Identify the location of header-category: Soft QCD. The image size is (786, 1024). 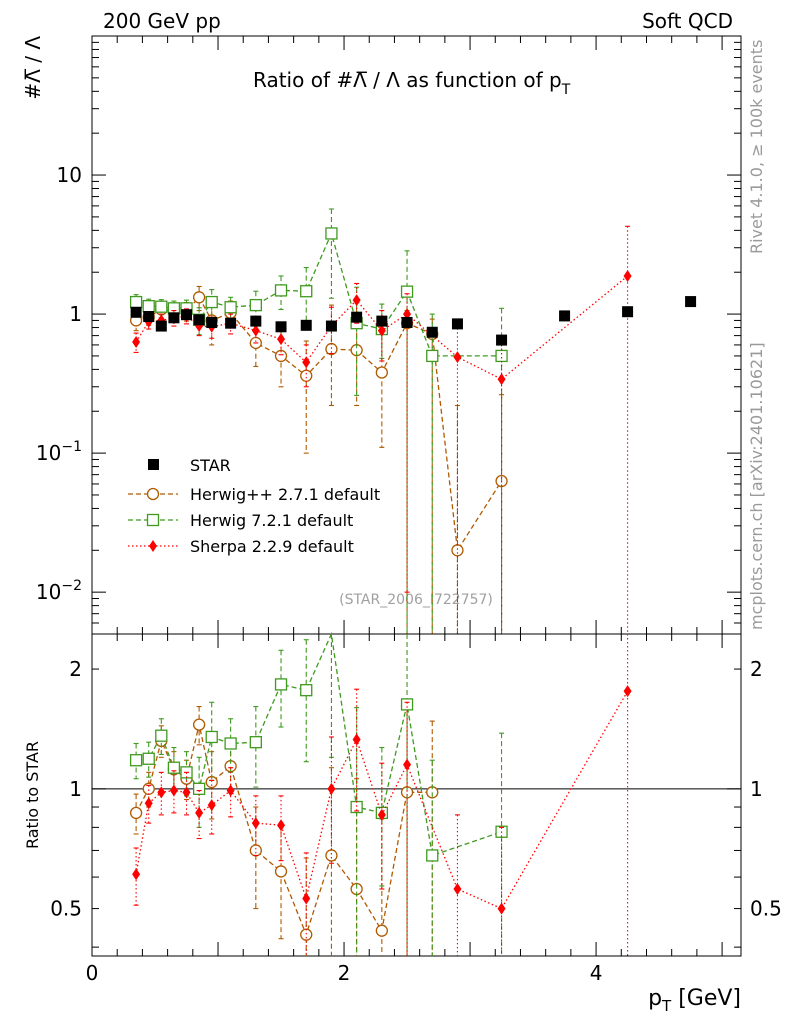
(687, 21).